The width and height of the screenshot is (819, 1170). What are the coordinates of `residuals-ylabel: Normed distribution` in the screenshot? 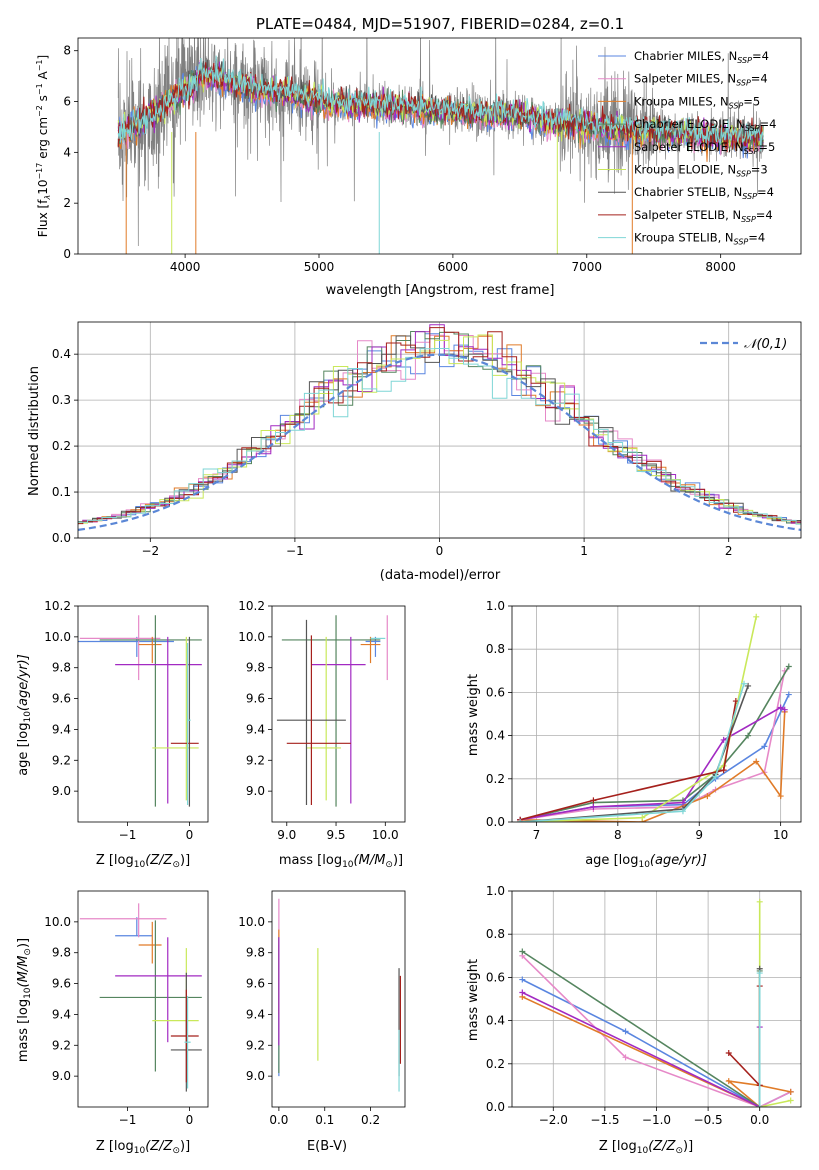 It's located at (34, 431).